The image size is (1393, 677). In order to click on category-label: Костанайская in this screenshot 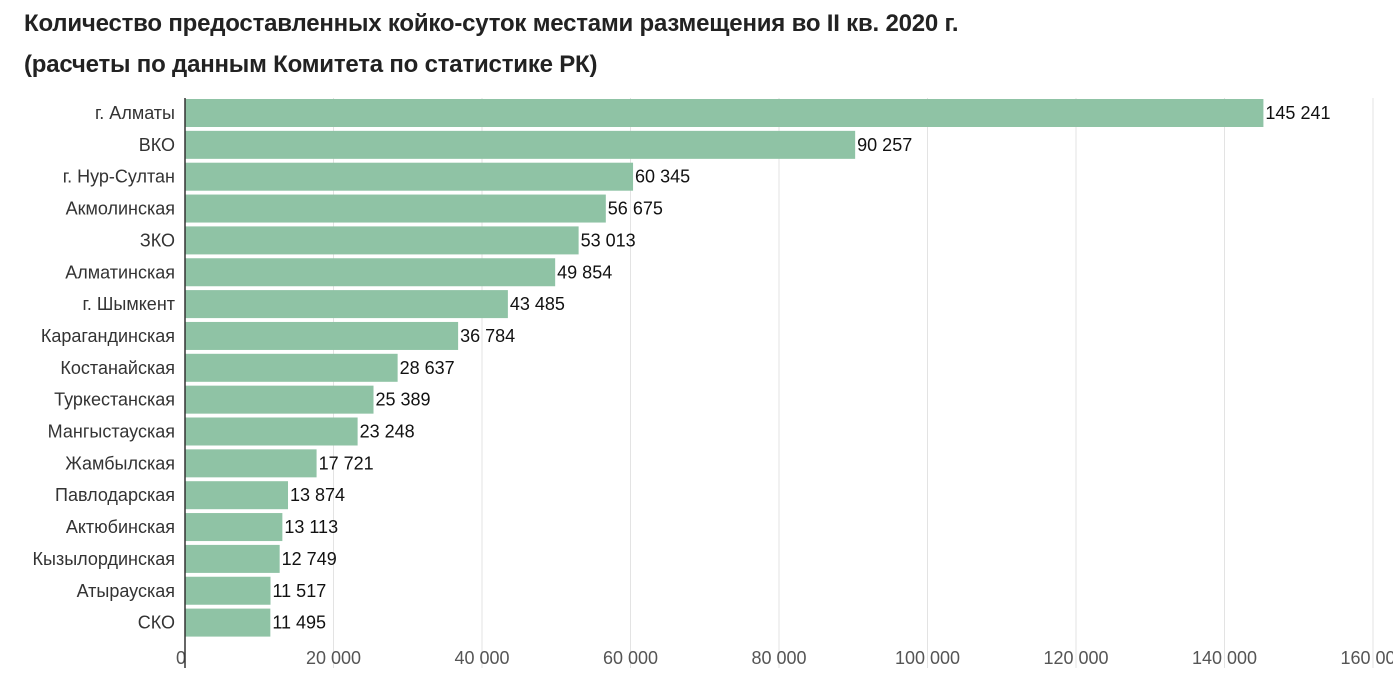, I will do `click(117, 368)`.